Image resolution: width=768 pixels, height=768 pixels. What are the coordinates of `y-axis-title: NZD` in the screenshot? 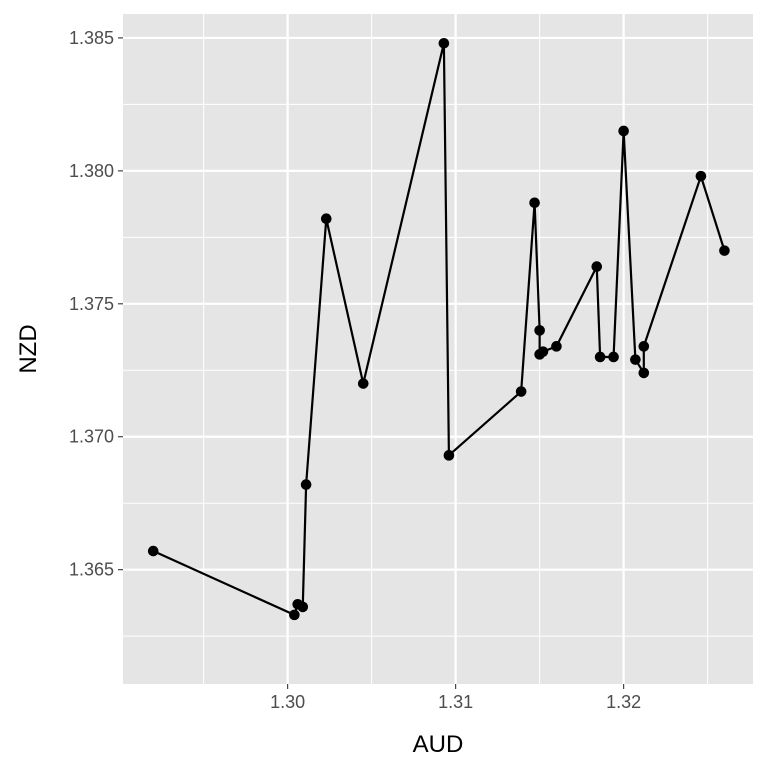 It's located at (28, 348).